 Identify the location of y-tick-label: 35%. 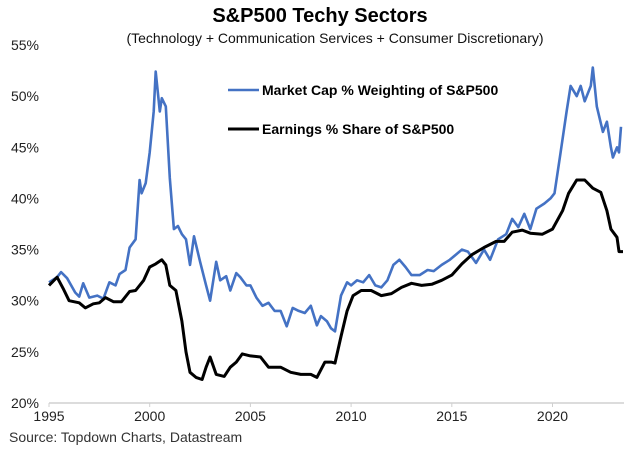
(25, 250).